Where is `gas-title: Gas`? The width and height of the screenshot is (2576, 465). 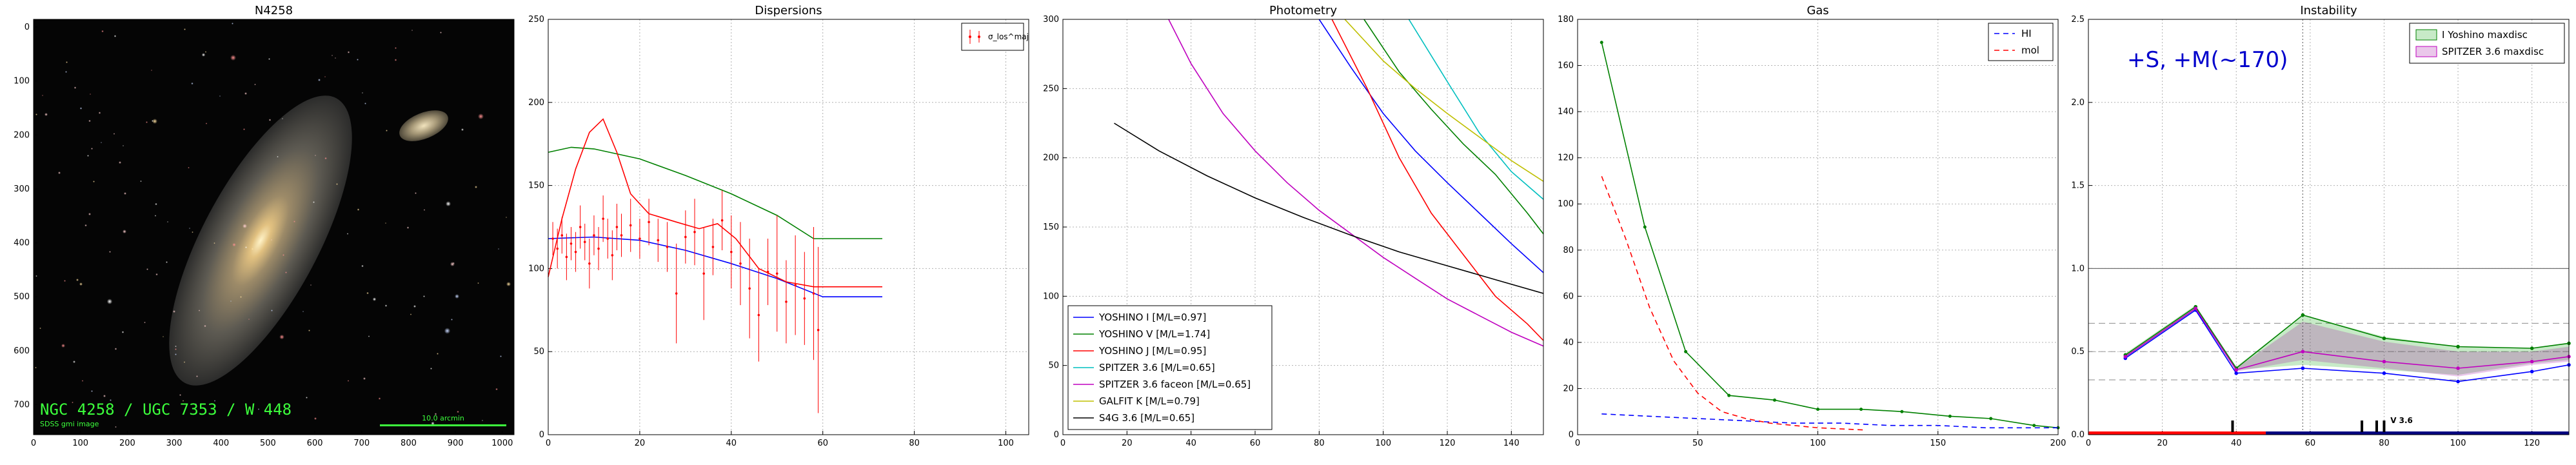
gas-title: Gas is located at coordinates (1818, 11).